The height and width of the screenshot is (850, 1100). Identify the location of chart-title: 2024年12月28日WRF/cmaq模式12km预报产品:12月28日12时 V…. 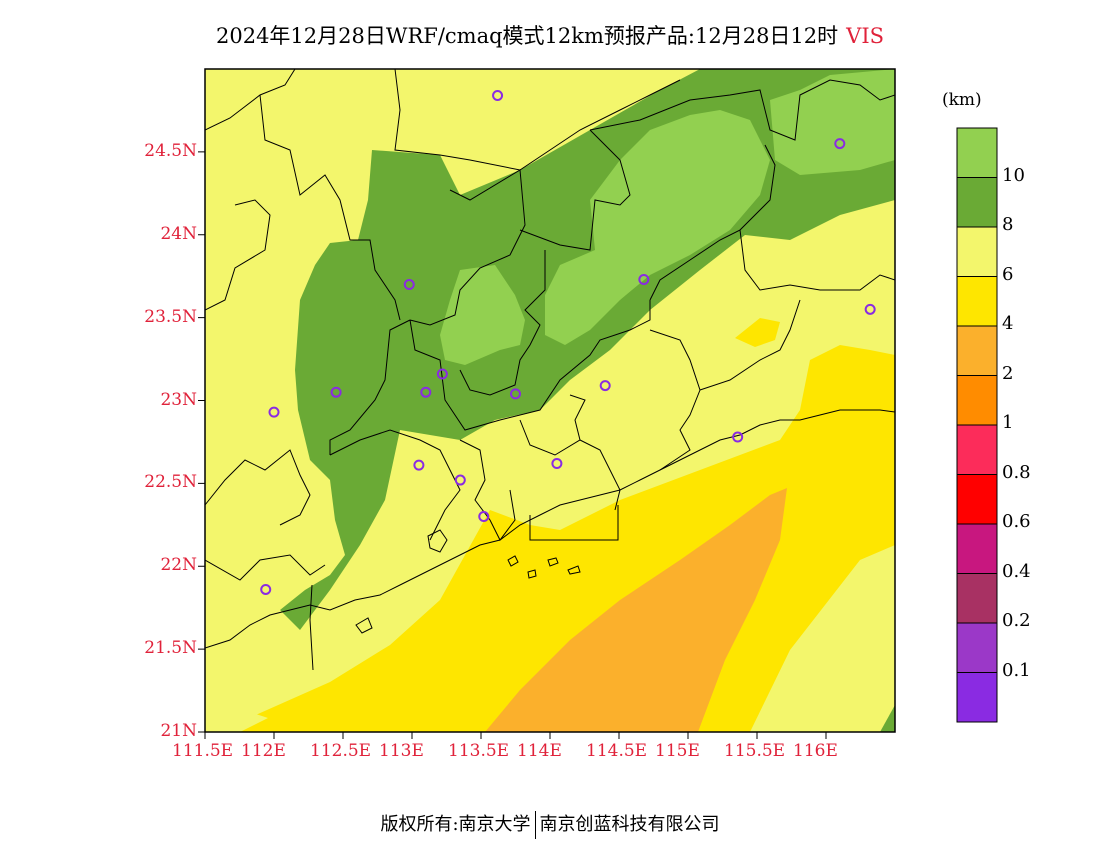
(550, 35).